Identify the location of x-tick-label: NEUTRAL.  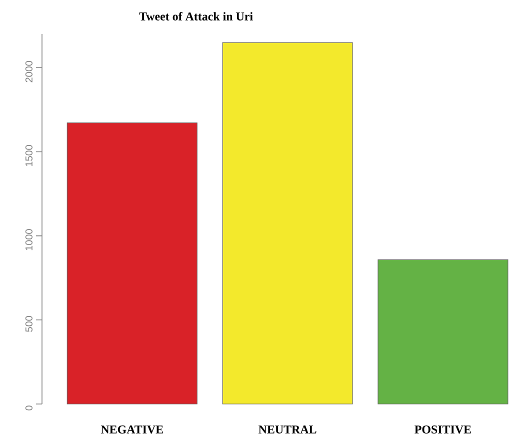
(287, 430).